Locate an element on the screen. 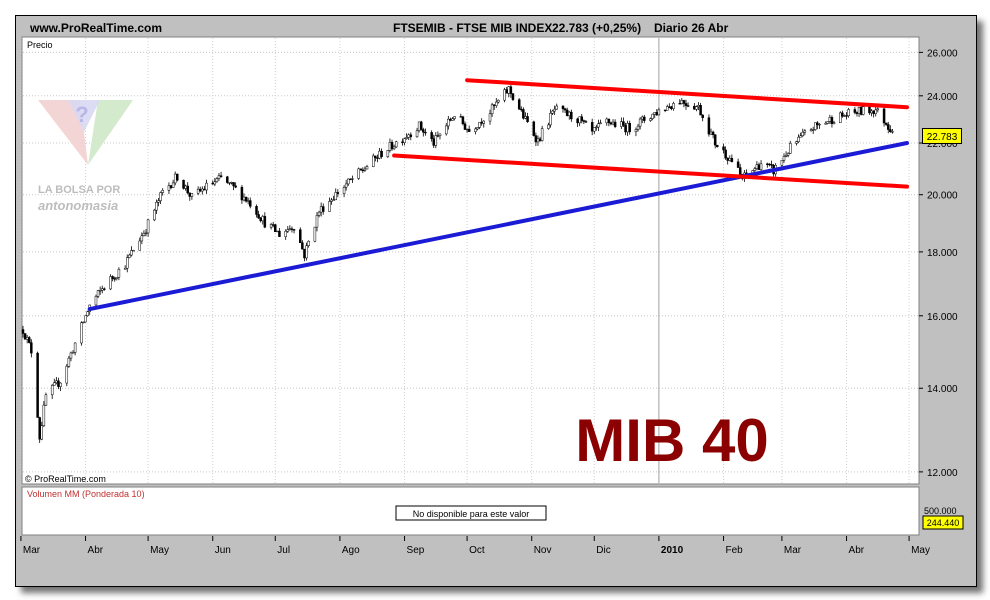 The height and width of the screenshot is (600, 990). last-price-label: 22.783 is located at coordinates (942, 137).